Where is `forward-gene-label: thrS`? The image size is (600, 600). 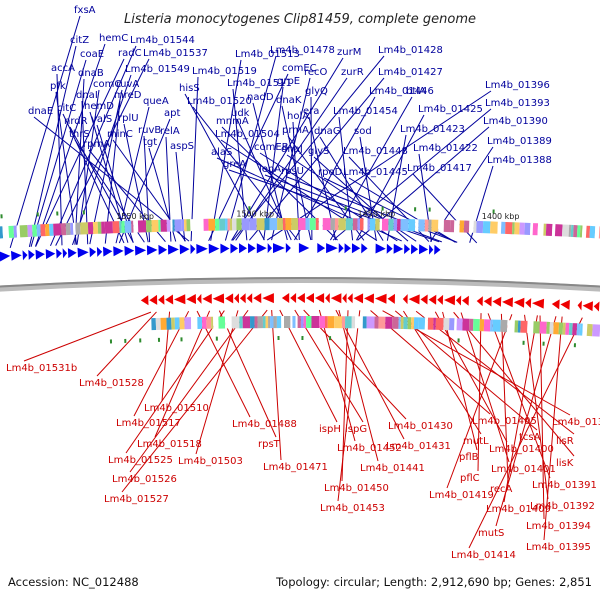 forward-gene-label: thrS is located at coordinates (79, 134).